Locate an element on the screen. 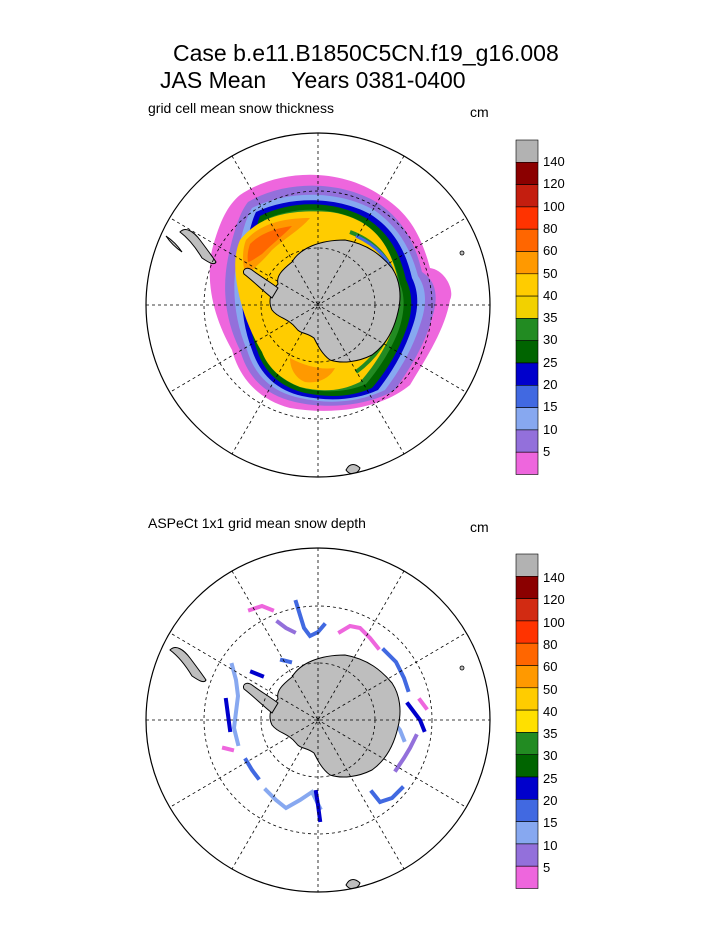  colorbar-panel2 is located at coordinates (527, 721).